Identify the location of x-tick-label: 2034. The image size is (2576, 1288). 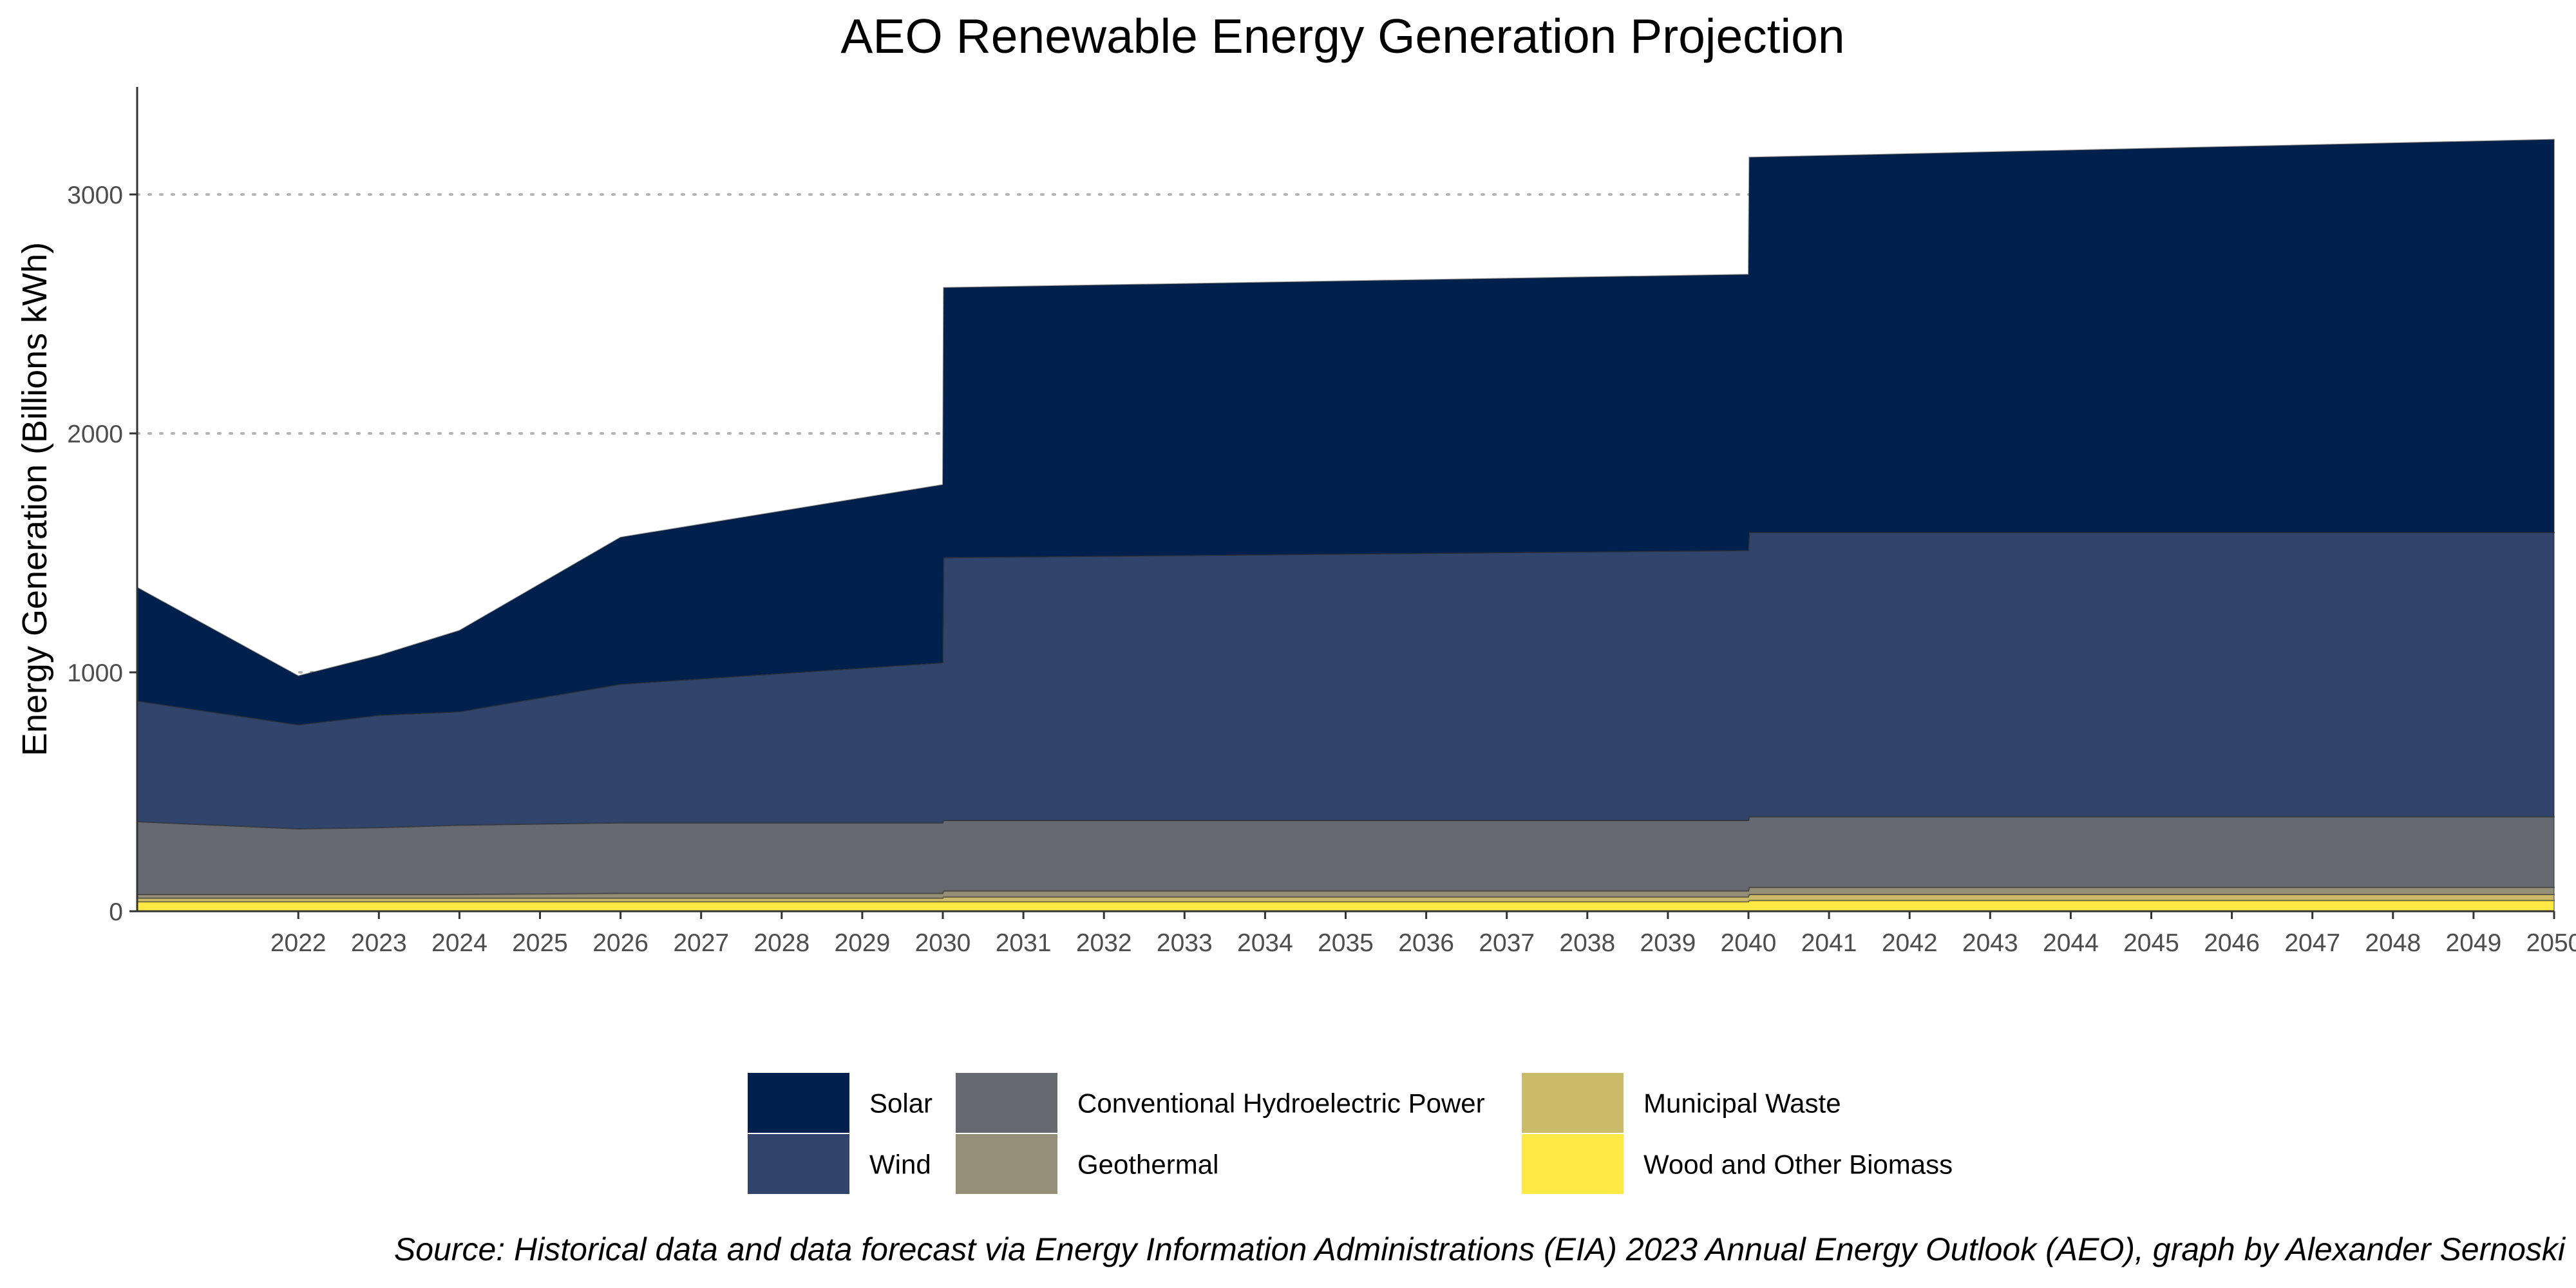
(1265, 943).